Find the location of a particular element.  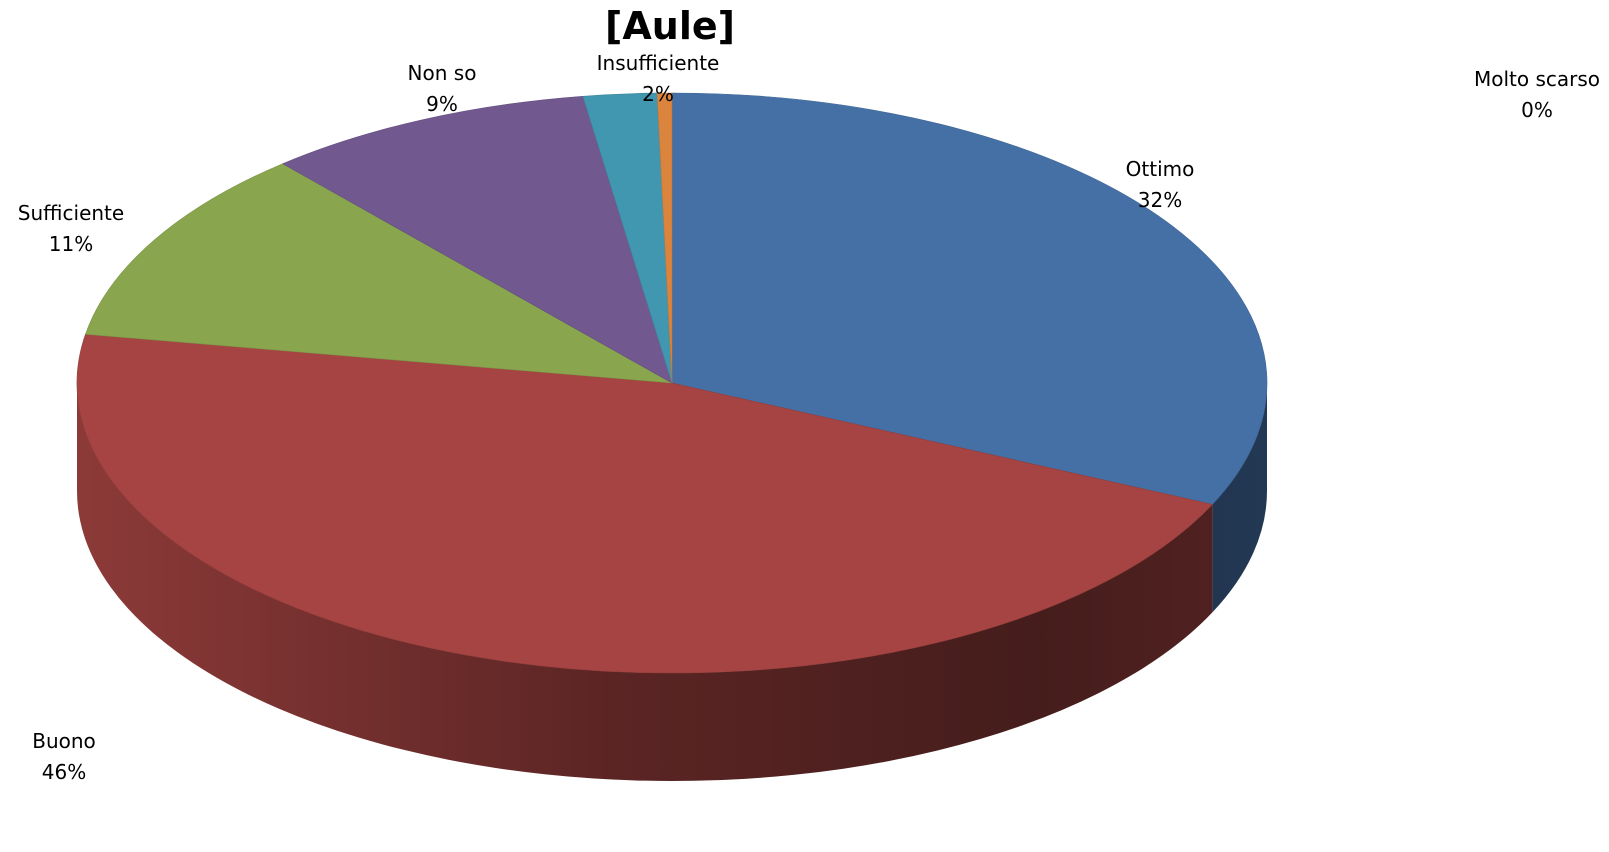

slice-label-non-so: Non so 9% is located at coordinates (442, 89).